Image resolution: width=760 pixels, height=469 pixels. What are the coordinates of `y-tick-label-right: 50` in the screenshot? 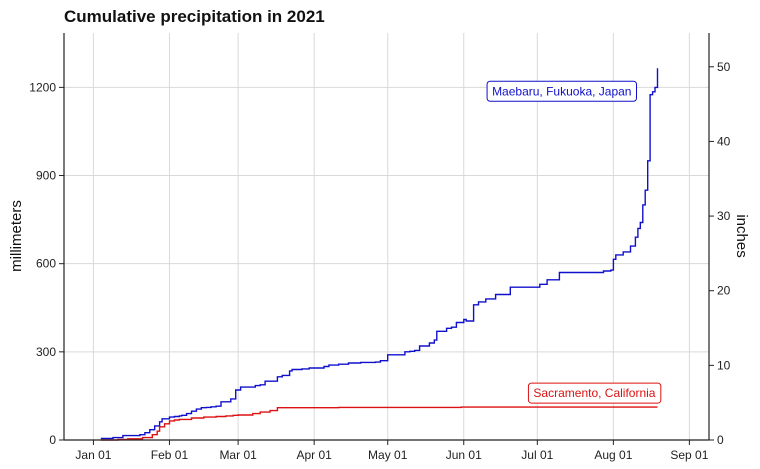 It's located at (724, 67).